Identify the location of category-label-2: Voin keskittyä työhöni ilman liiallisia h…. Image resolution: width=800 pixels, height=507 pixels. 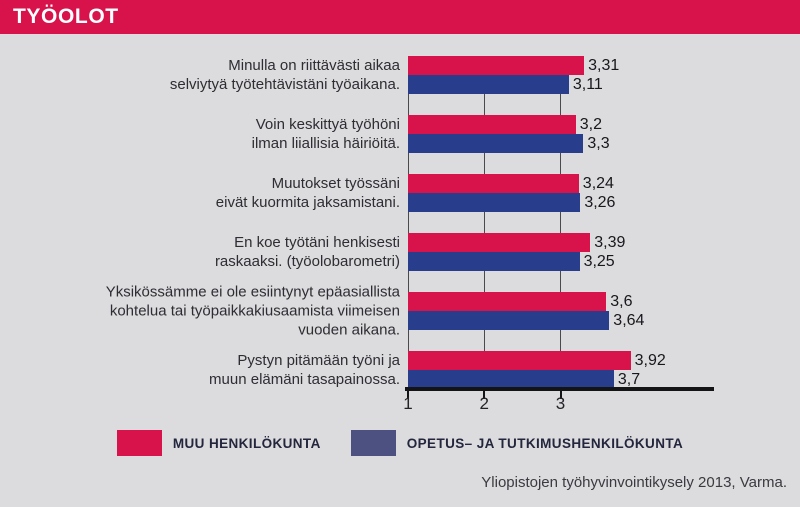
(200, 134).